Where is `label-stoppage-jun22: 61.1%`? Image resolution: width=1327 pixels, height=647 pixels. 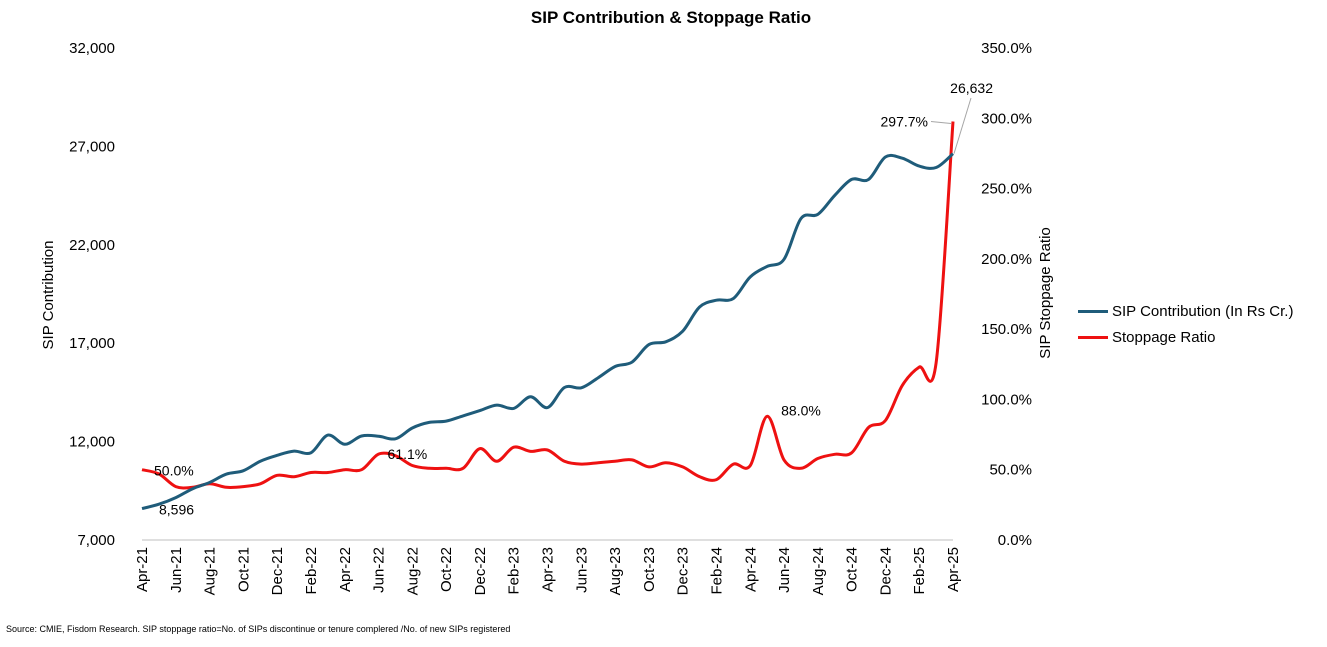 label-stoppage-jun22: 61.1% is located at coordinates (408, 454).